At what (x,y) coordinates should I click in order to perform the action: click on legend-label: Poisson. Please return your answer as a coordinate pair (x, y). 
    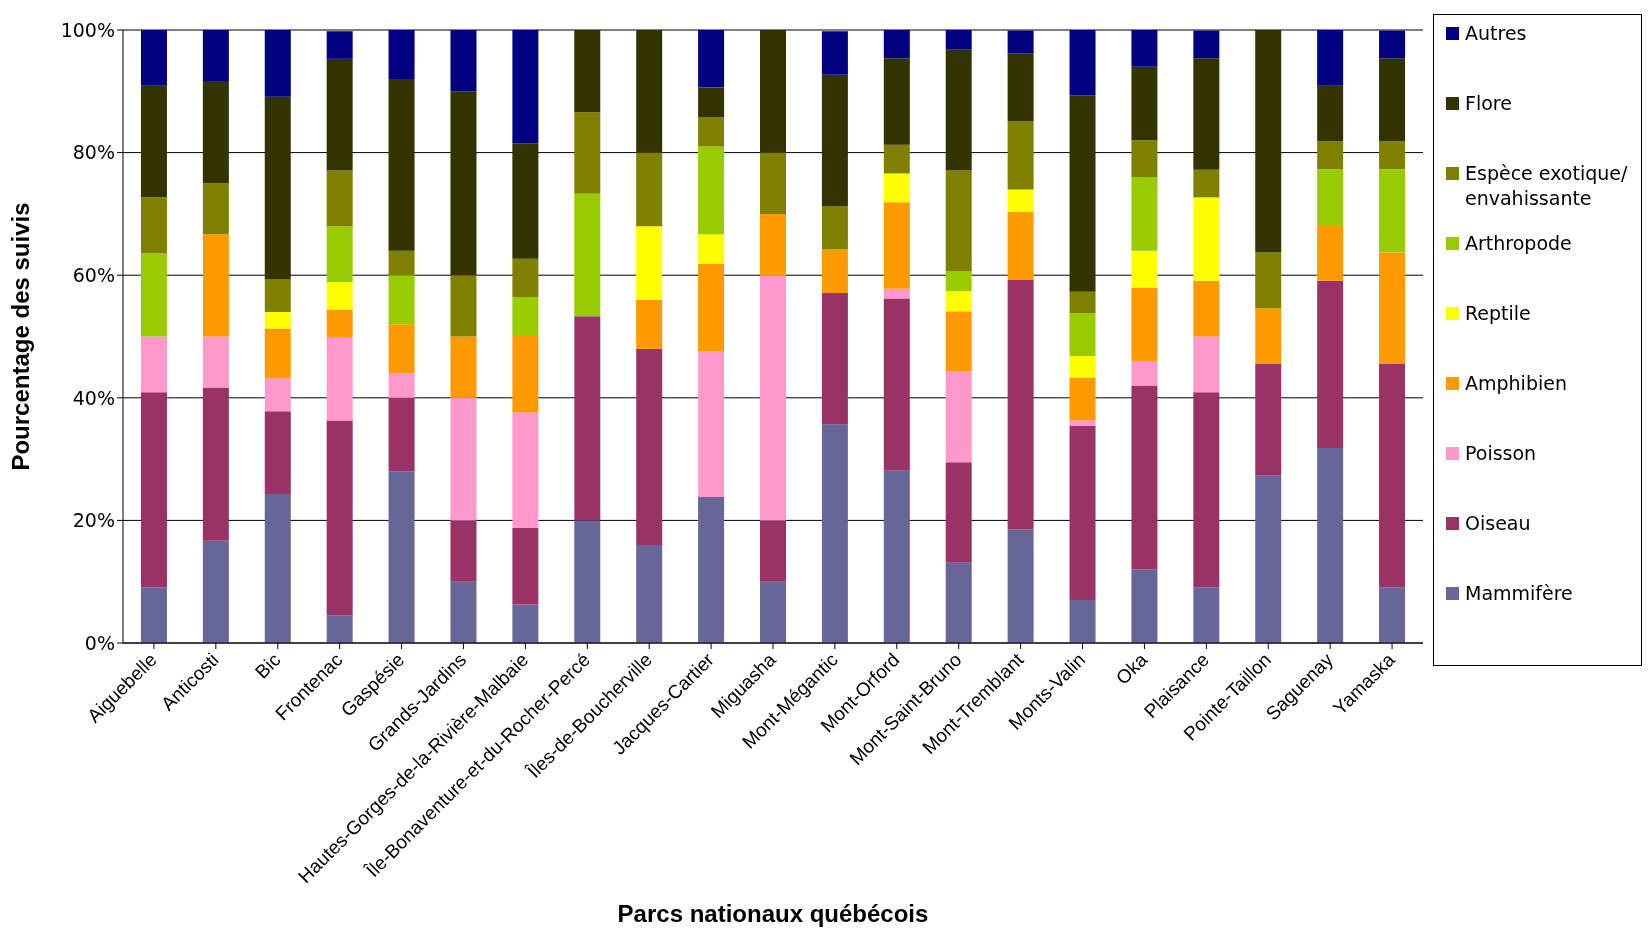
    Looking at the image, I should click on (1501, 453).